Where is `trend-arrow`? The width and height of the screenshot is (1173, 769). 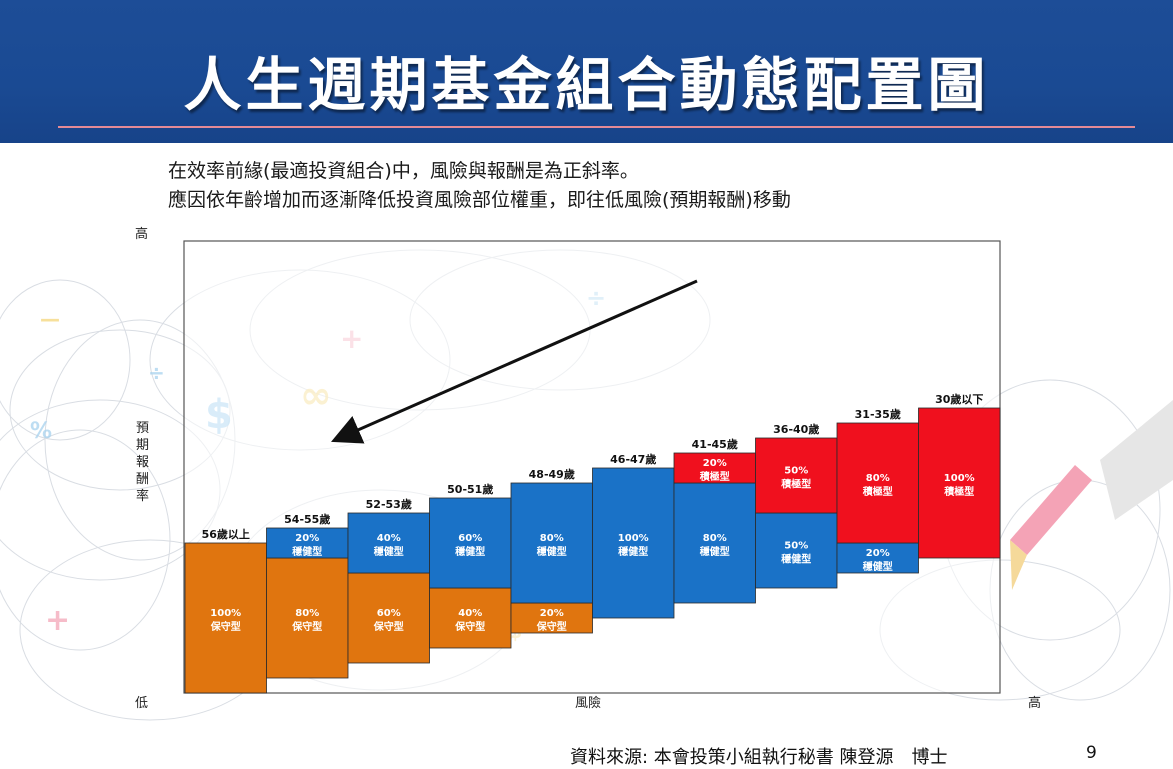
trend-arrow is located at coordinates (514, 361).